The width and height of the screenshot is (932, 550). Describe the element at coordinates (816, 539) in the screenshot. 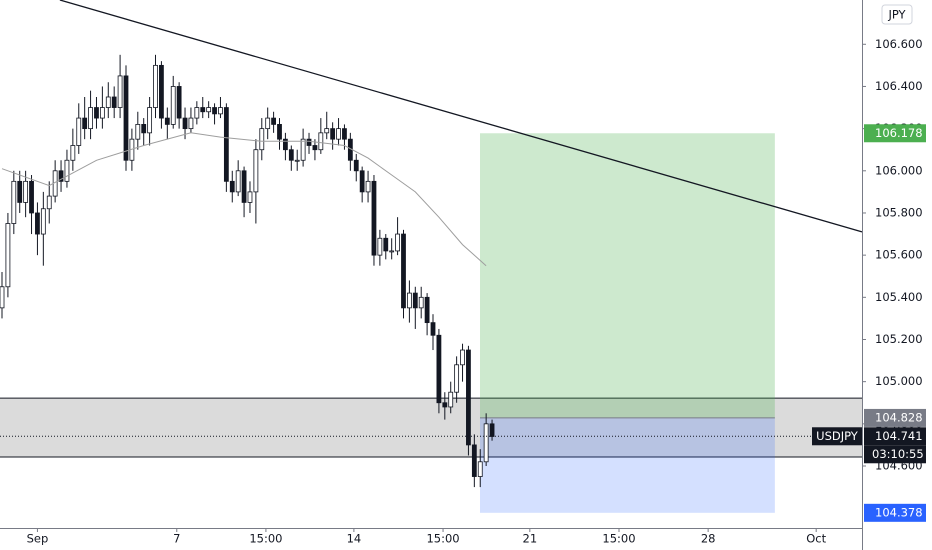

I see `x-tick-label: Oct` at that location.